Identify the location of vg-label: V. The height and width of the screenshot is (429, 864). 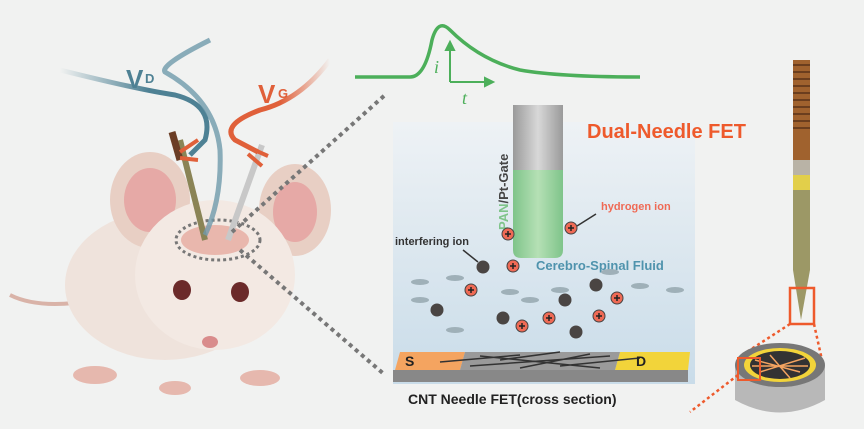
(267, 94).